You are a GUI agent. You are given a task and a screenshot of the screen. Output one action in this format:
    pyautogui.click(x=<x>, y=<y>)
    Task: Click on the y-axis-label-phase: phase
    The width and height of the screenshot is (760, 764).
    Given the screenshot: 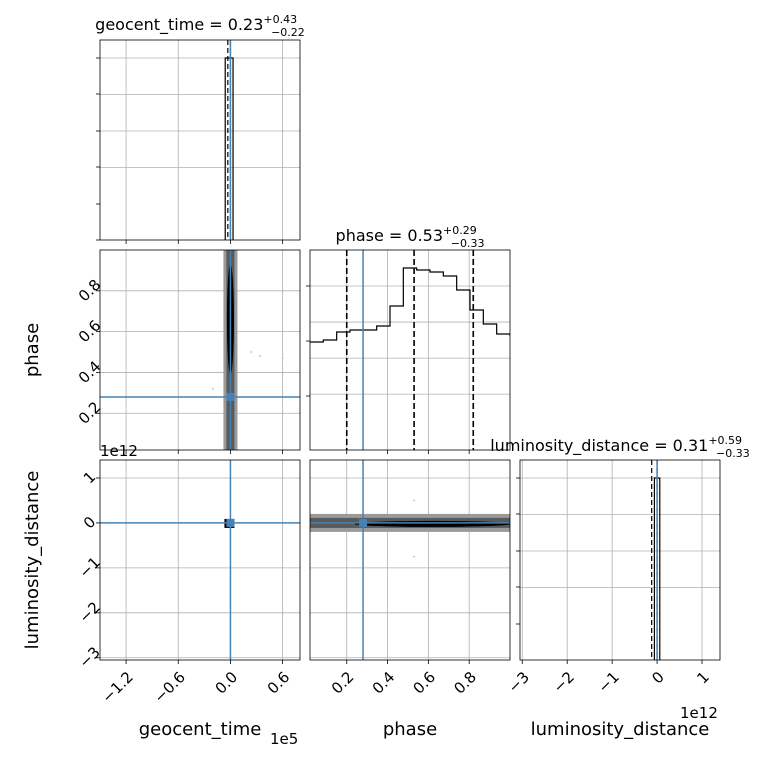 What is the action you would take?
    pyautogui.click(x=32, y=350)
    